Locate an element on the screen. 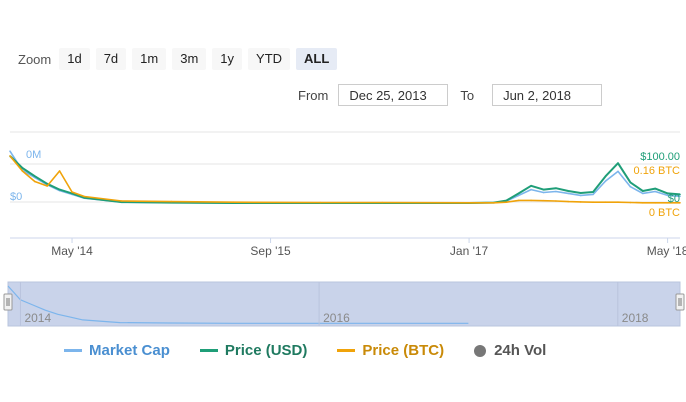 Image resolution: width=686 pixels, height=402 pixels. navigator-selection is located at coordinates (344, 304).